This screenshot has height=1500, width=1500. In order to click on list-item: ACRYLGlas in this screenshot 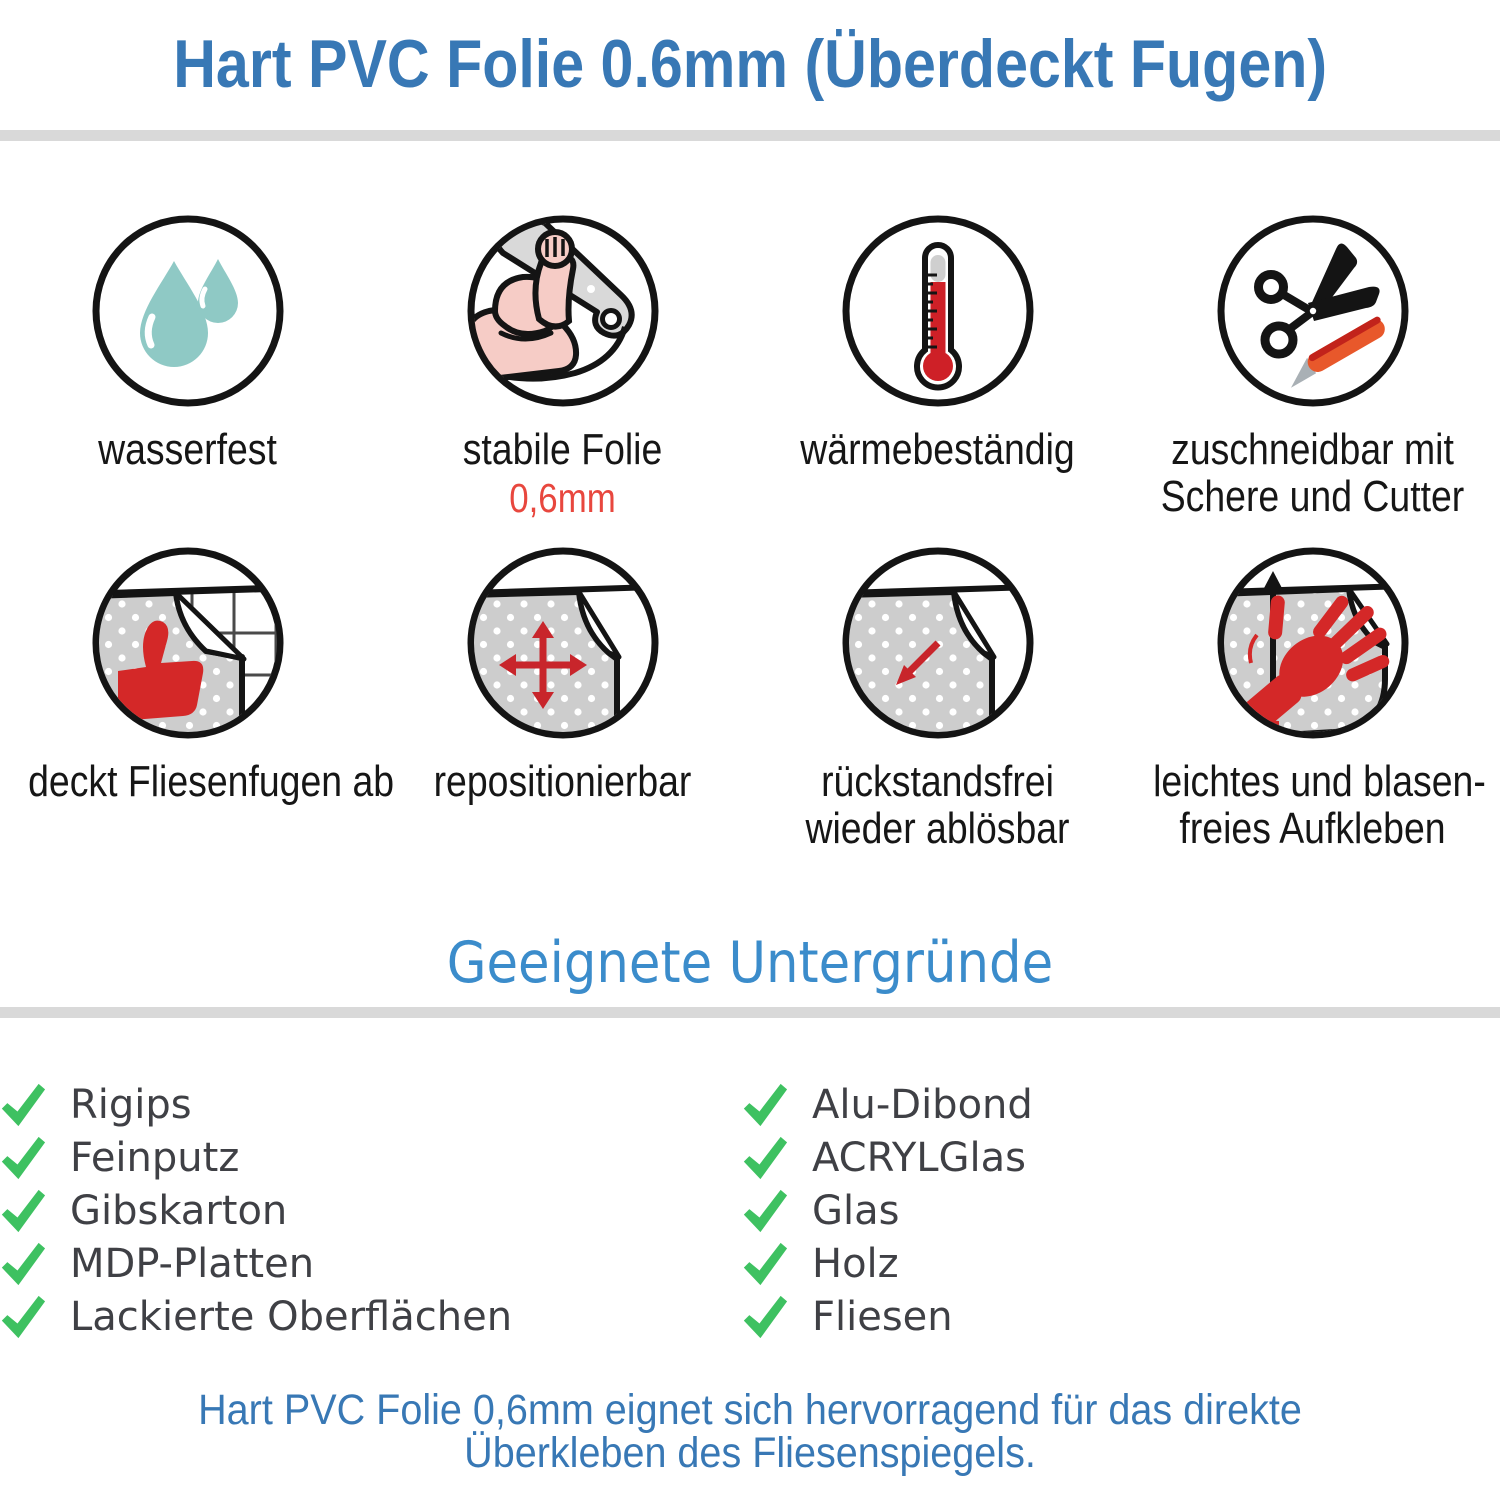, I will do `click(887, 1157)`.